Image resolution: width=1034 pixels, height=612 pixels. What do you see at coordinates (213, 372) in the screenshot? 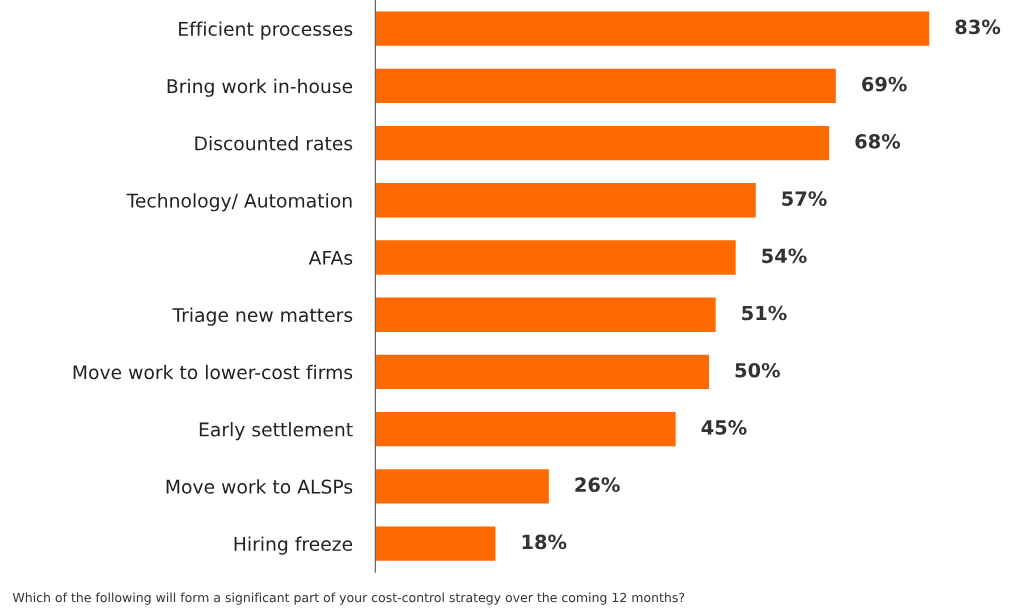
I see `y-tick-label: Move work to lower-cost firms` at bounding box center [213, 372].